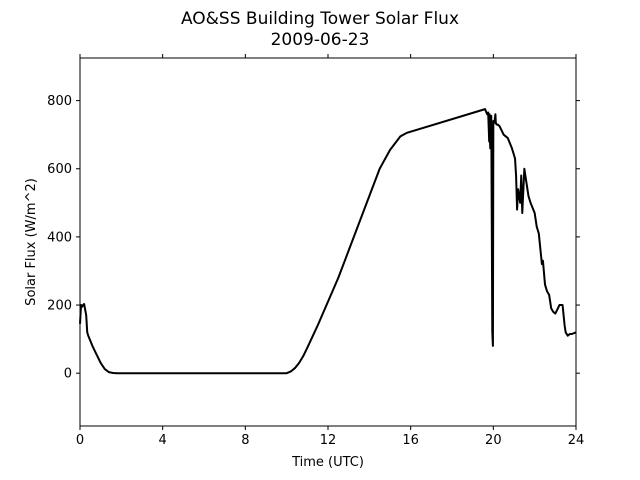 The image size is (640, 480). What do you see at coordinates (328, 440) in the screenshot?
I see `x-tick-label: 12` at bounding box center [328, 440].